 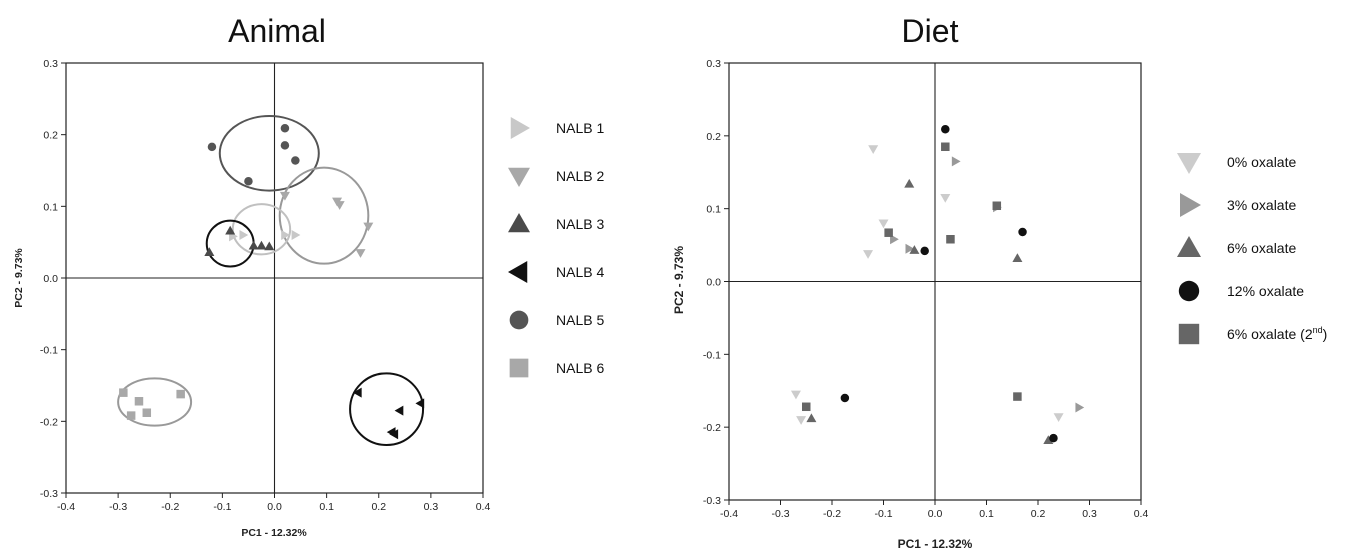 I want to click on x-tick-label: 0.0, so click(x=935, y=514).